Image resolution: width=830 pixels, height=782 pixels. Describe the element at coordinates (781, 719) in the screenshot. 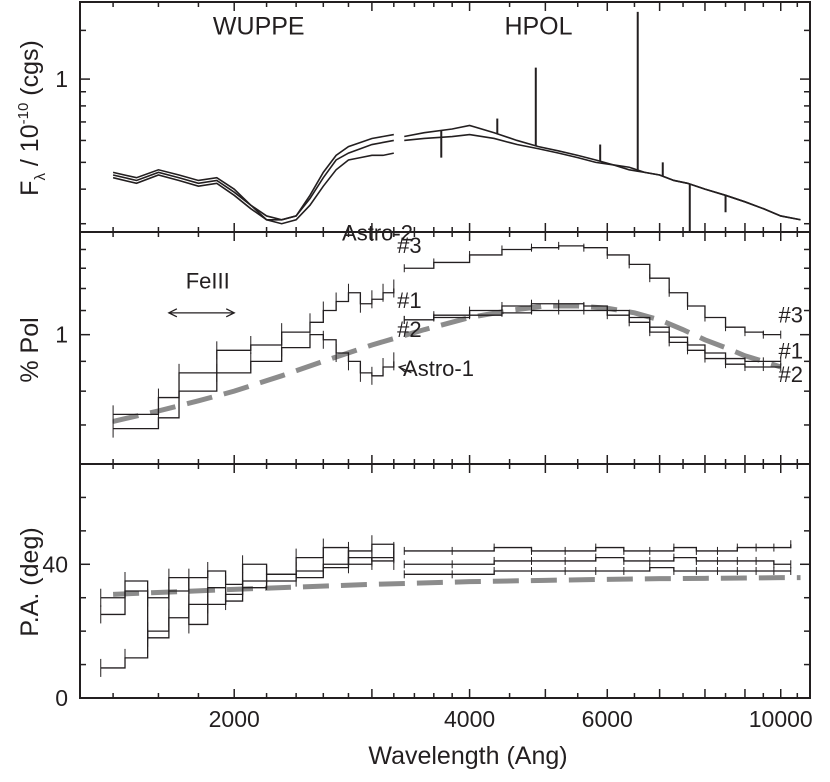

I see `x-tick-label: 10000` at that location.